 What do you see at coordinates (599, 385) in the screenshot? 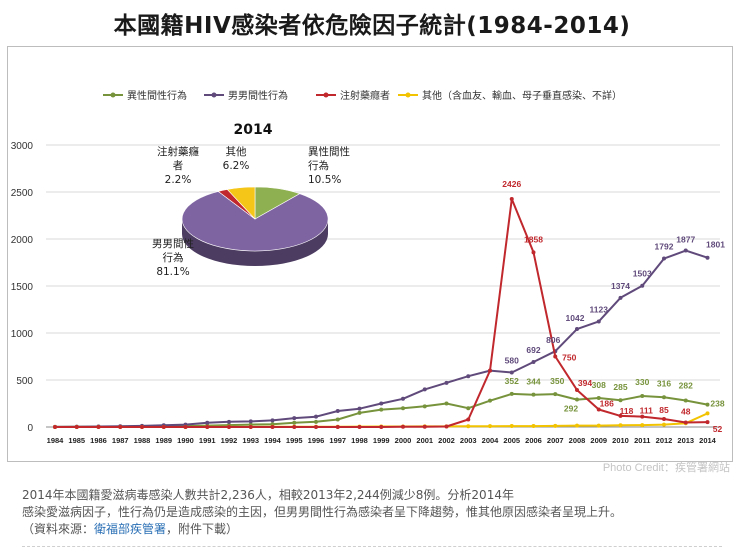
I see `data-label: 308` at bounding box center [599, 385].